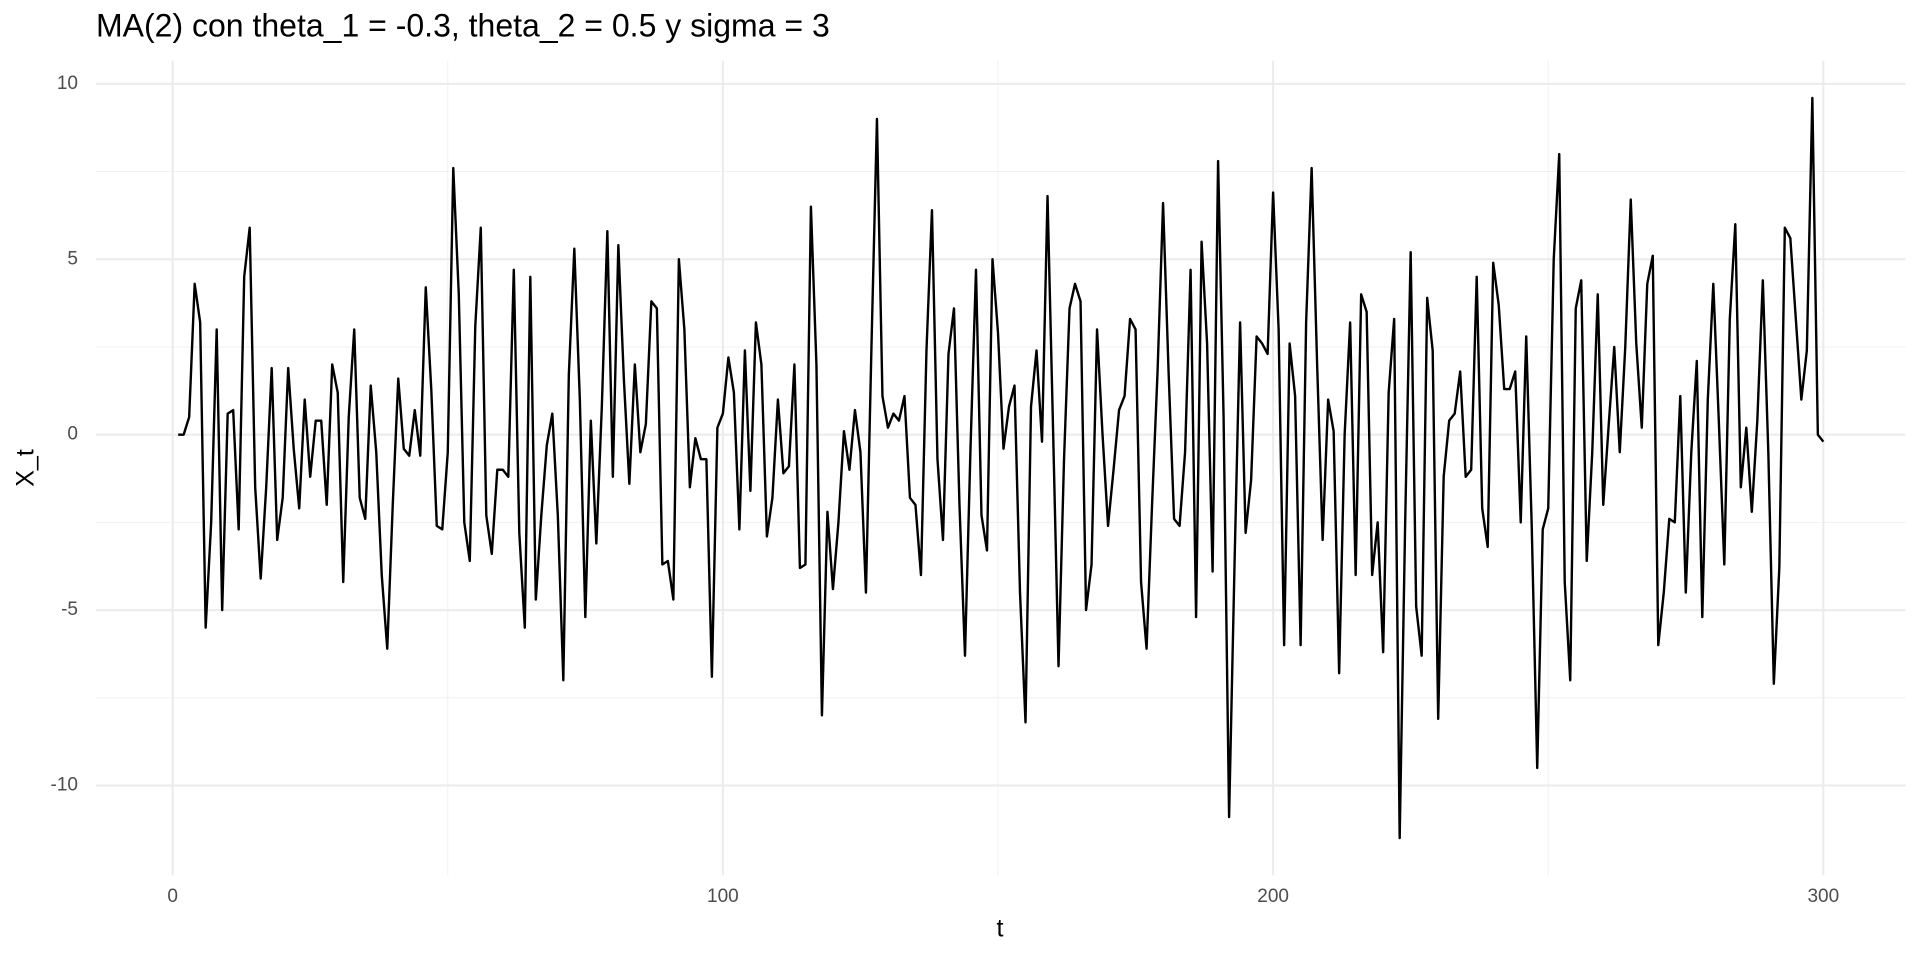 This screenshot has width=1920, height=960. Describe the element at coordinates (64, 785) in the screenshot. I see `y-tick-label: -10` at that location.